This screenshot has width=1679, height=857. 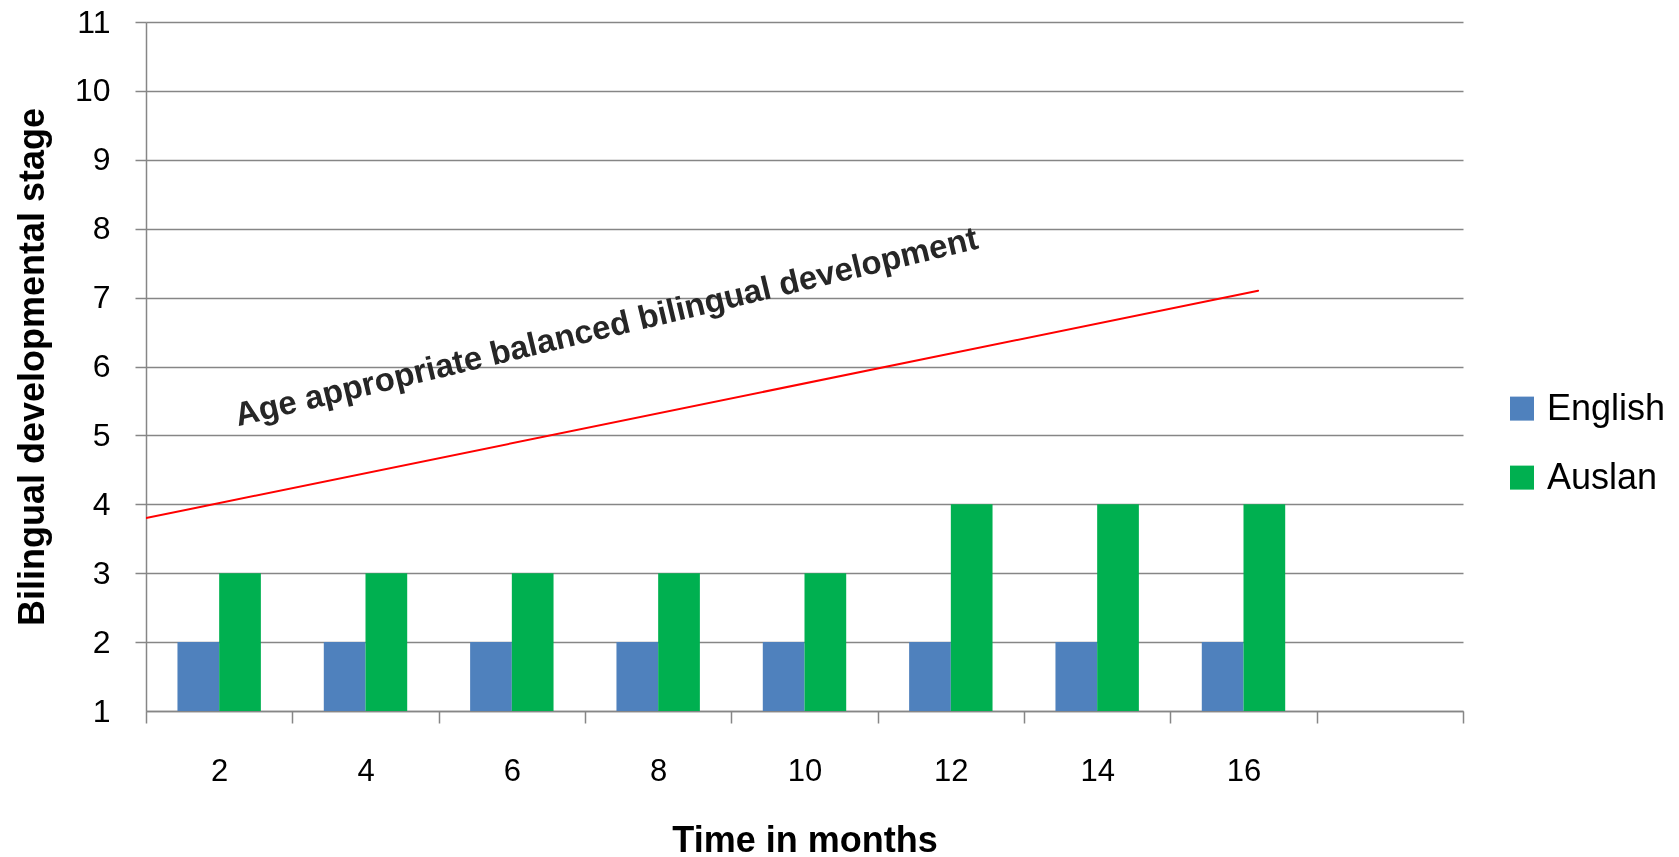 What do you see at coordinates (31, 367) in the screenshot?
I see `y-axis-title: Bilingual developmental stage` at bounding box center [31, 367].